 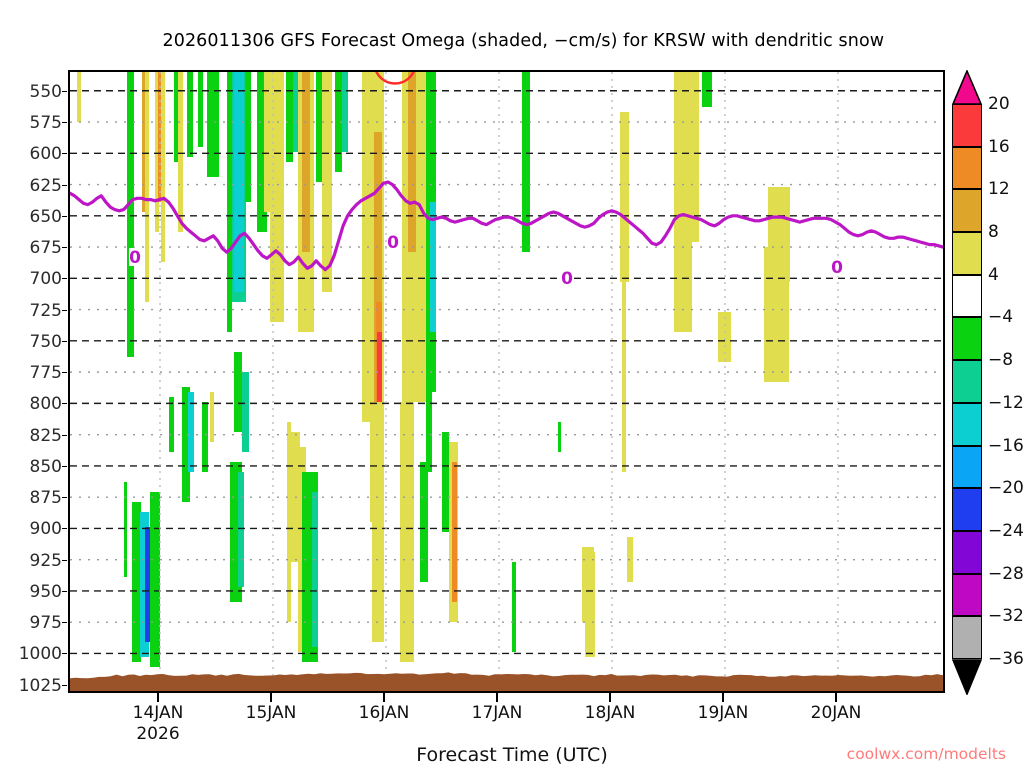 What do you see at coordinates (45, 404) in the screenshot?
I see `y-axis-tick-label: 800` at bounding box center [45, 404].